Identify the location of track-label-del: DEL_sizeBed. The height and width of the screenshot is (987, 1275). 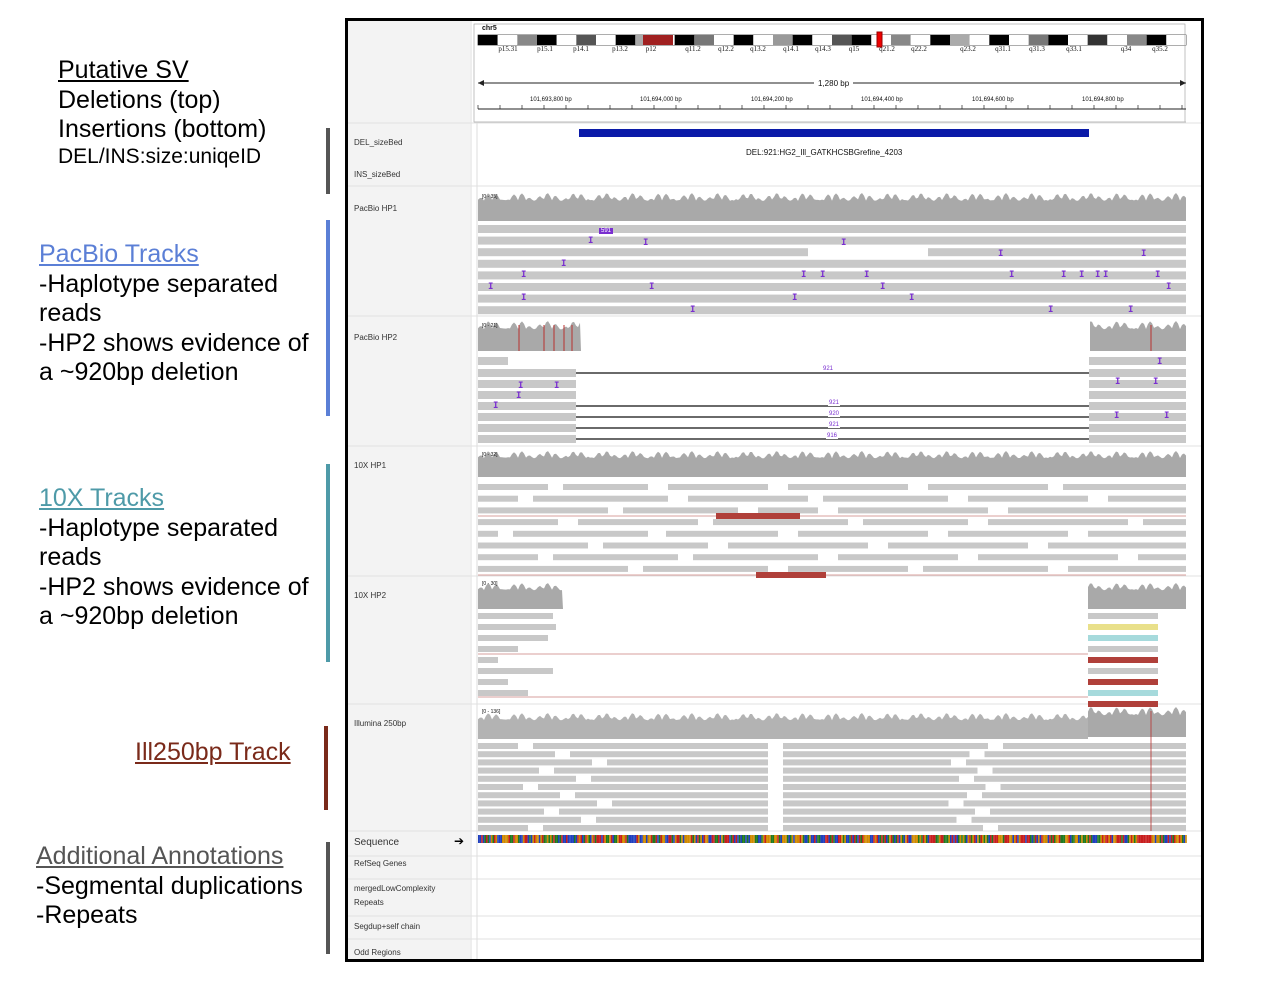
(378, 142).